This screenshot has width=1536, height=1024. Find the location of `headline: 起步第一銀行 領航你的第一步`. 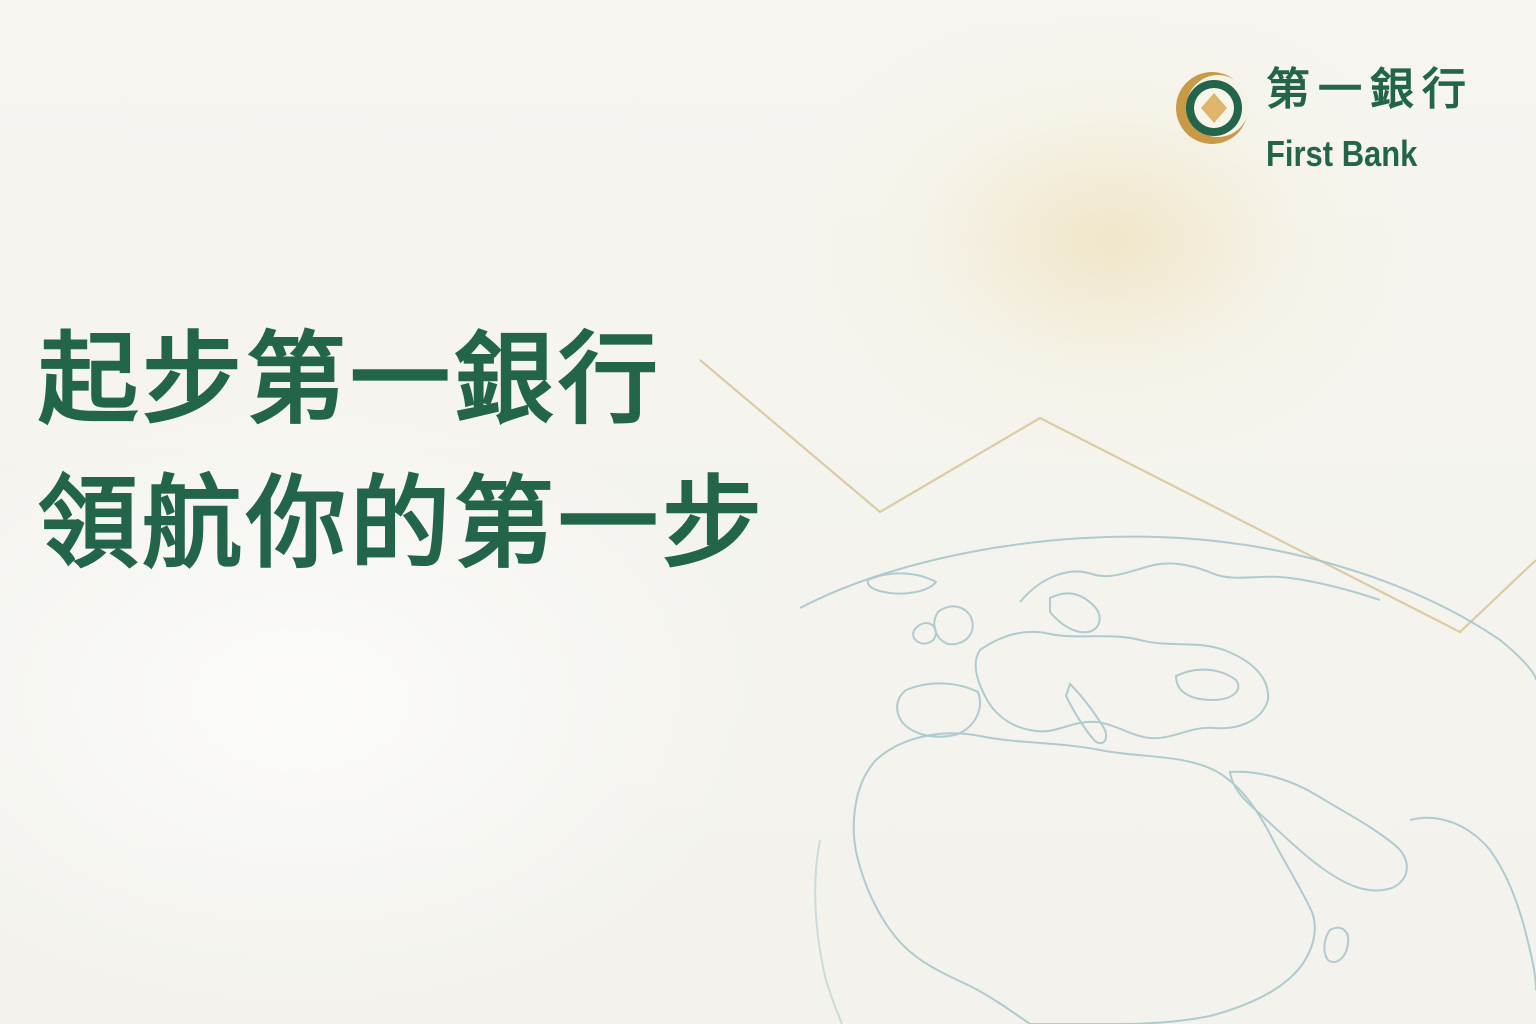

headline: 起步第一銀行 領航你的第一步 is located at coordinates (402, 474).